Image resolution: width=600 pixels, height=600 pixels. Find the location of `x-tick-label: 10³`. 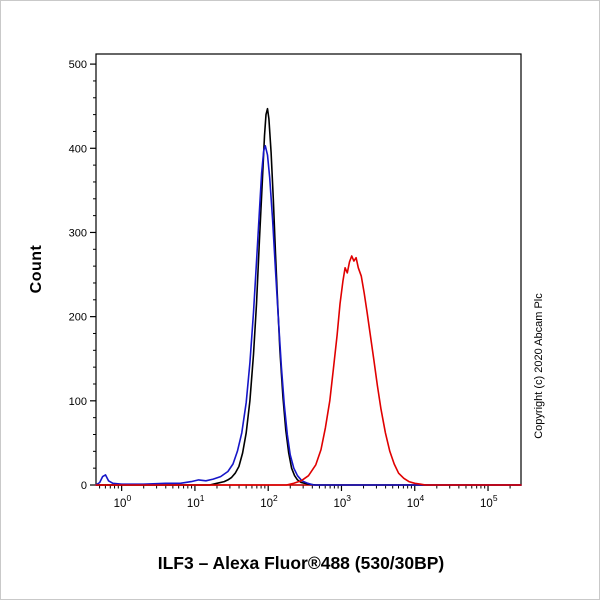

x-tick-label: 10³ is located at coordinates (342, 501).